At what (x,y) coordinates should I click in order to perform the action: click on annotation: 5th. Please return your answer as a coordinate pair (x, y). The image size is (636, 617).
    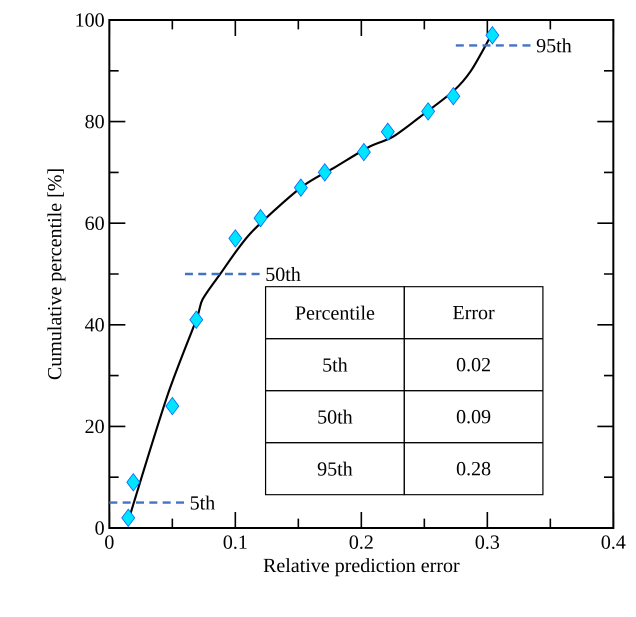
    Looking at the image, I should click on (335, 365).